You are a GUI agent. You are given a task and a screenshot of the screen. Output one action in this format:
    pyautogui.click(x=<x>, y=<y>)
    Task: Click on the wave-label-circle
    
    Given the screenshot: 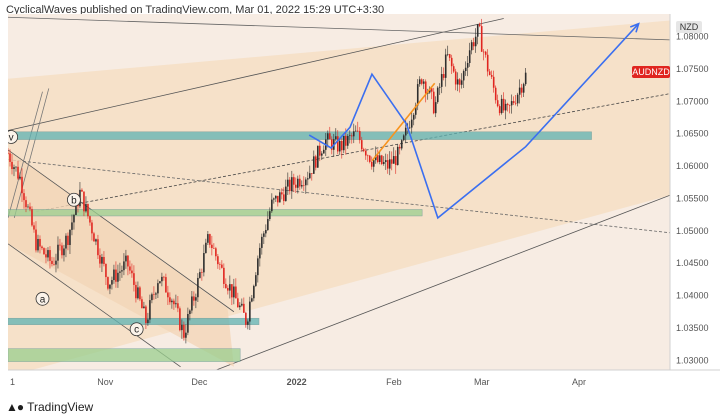 What is the action you would take?
    pyautogui.click(x=13, y=137)
    